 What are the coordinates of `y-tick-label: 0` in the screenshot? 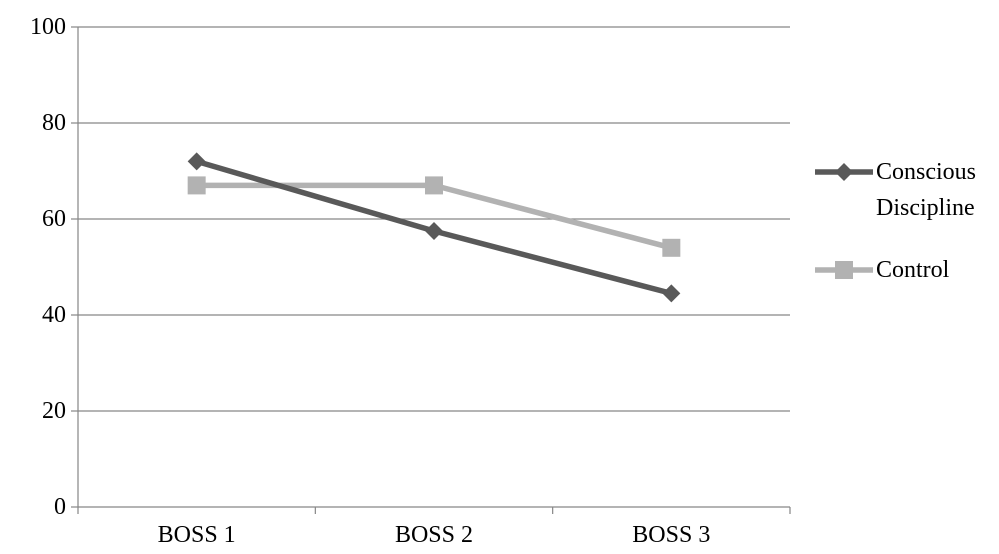 It's located at (60, 507).